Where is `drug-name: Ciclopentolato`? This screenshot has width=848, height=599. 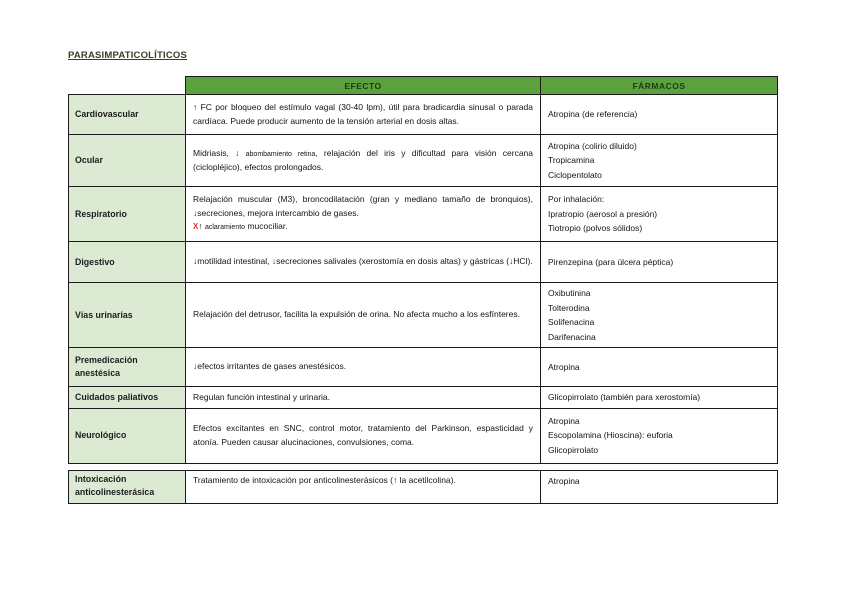 drug-name: Ciclopentolato is located at coordinates (575, 174).